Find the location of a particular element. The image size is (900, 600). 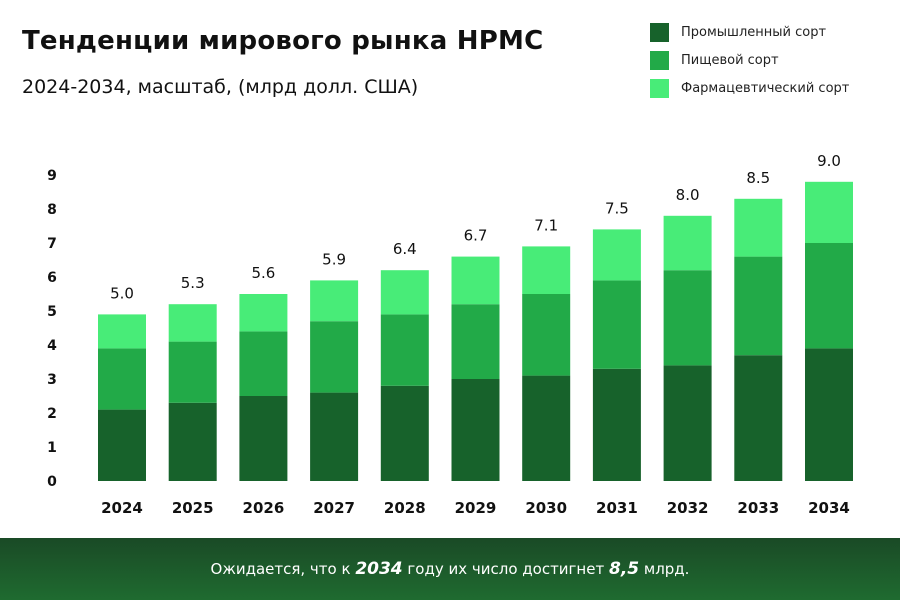

y-tick-label: 3 is located at coordinates (52, 380).